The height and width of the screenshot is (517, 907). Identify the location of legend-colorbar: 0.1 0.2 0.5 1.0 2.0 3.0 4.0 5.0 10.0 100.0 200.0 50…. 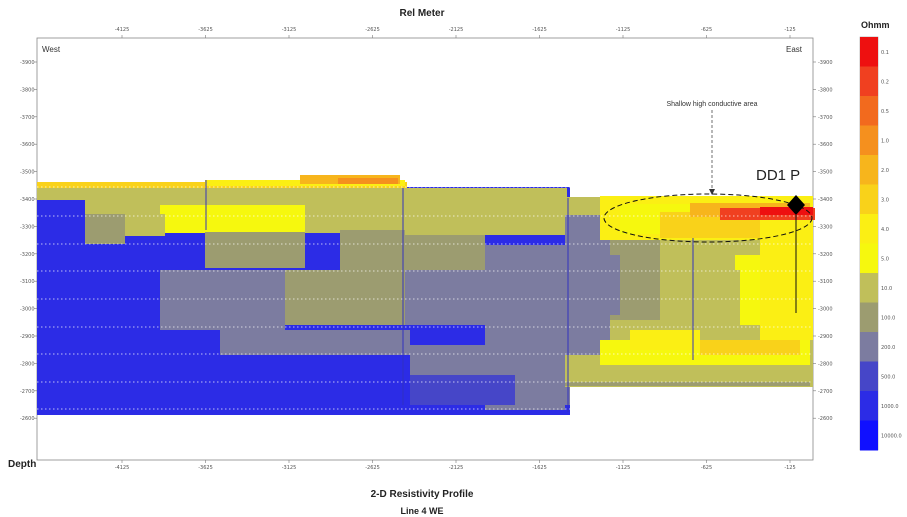
(881, 244).